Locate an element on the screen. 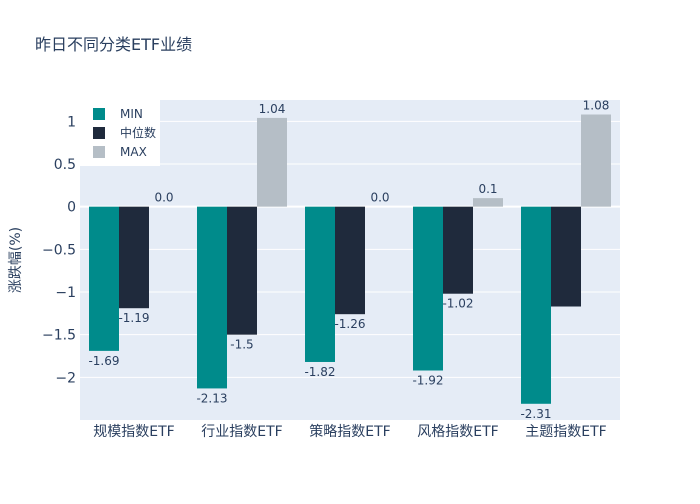 The width and height of the screenshot is (700, 504). x-tick-label: 规模指数ETF is located at coordinates (133, 432).